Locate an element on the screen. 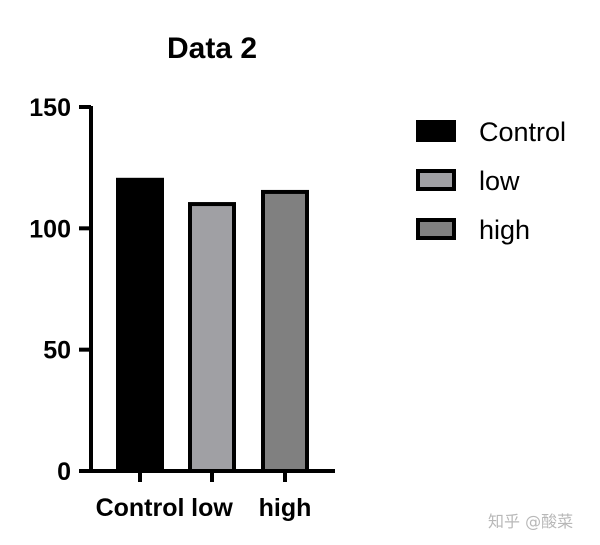  y-tick-label-100: 100 is located at coordinates (50, 229).